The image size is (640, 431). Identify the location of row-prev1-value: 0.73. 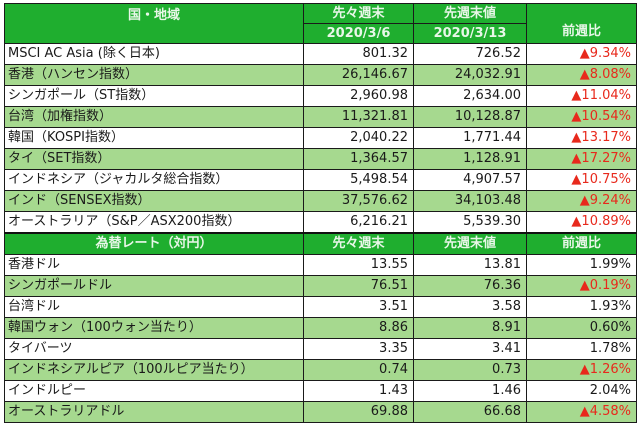
(470, 370).